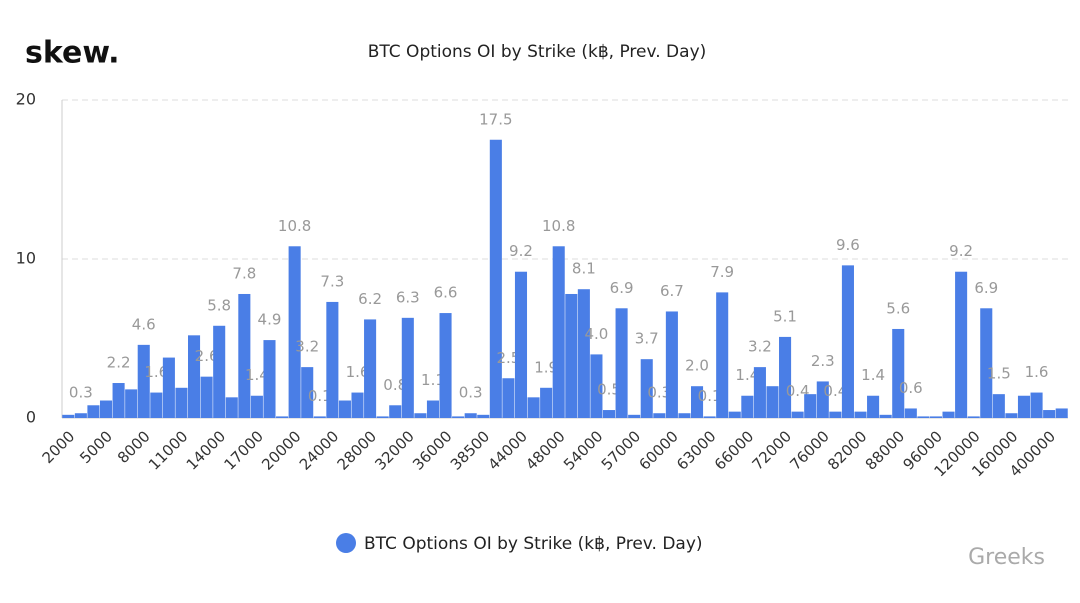  Describe the element at coordinates (798, 391) in the screenshot. I see `data-label: 0.4` at that location.